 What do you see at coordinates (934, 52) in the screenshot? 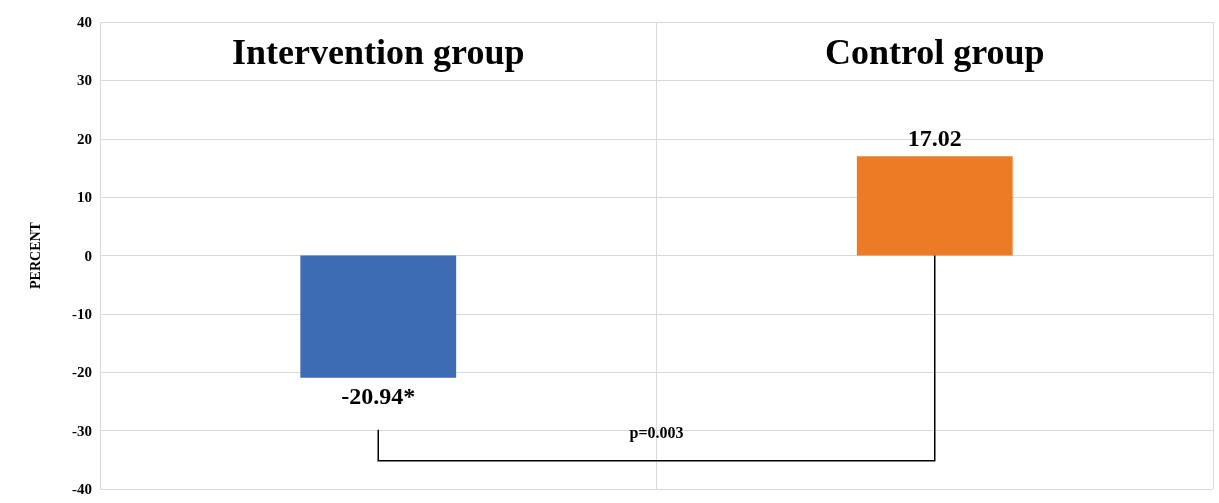
I see `x-tick-label: Control group` at bounding box center [934, 52].